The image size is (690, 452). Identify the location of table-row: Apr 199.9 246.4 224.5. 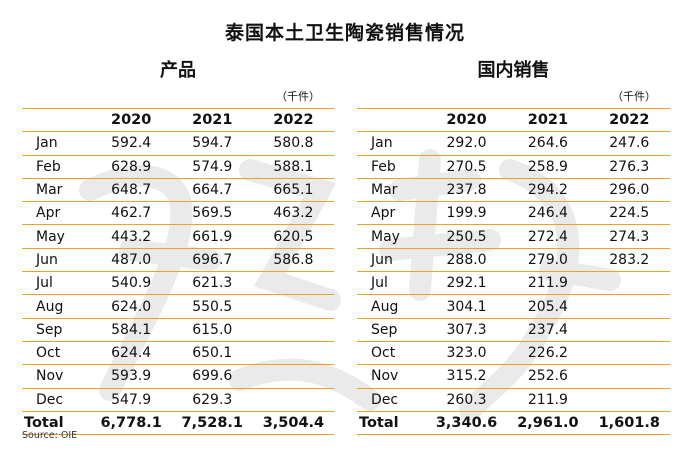
(513, 213).